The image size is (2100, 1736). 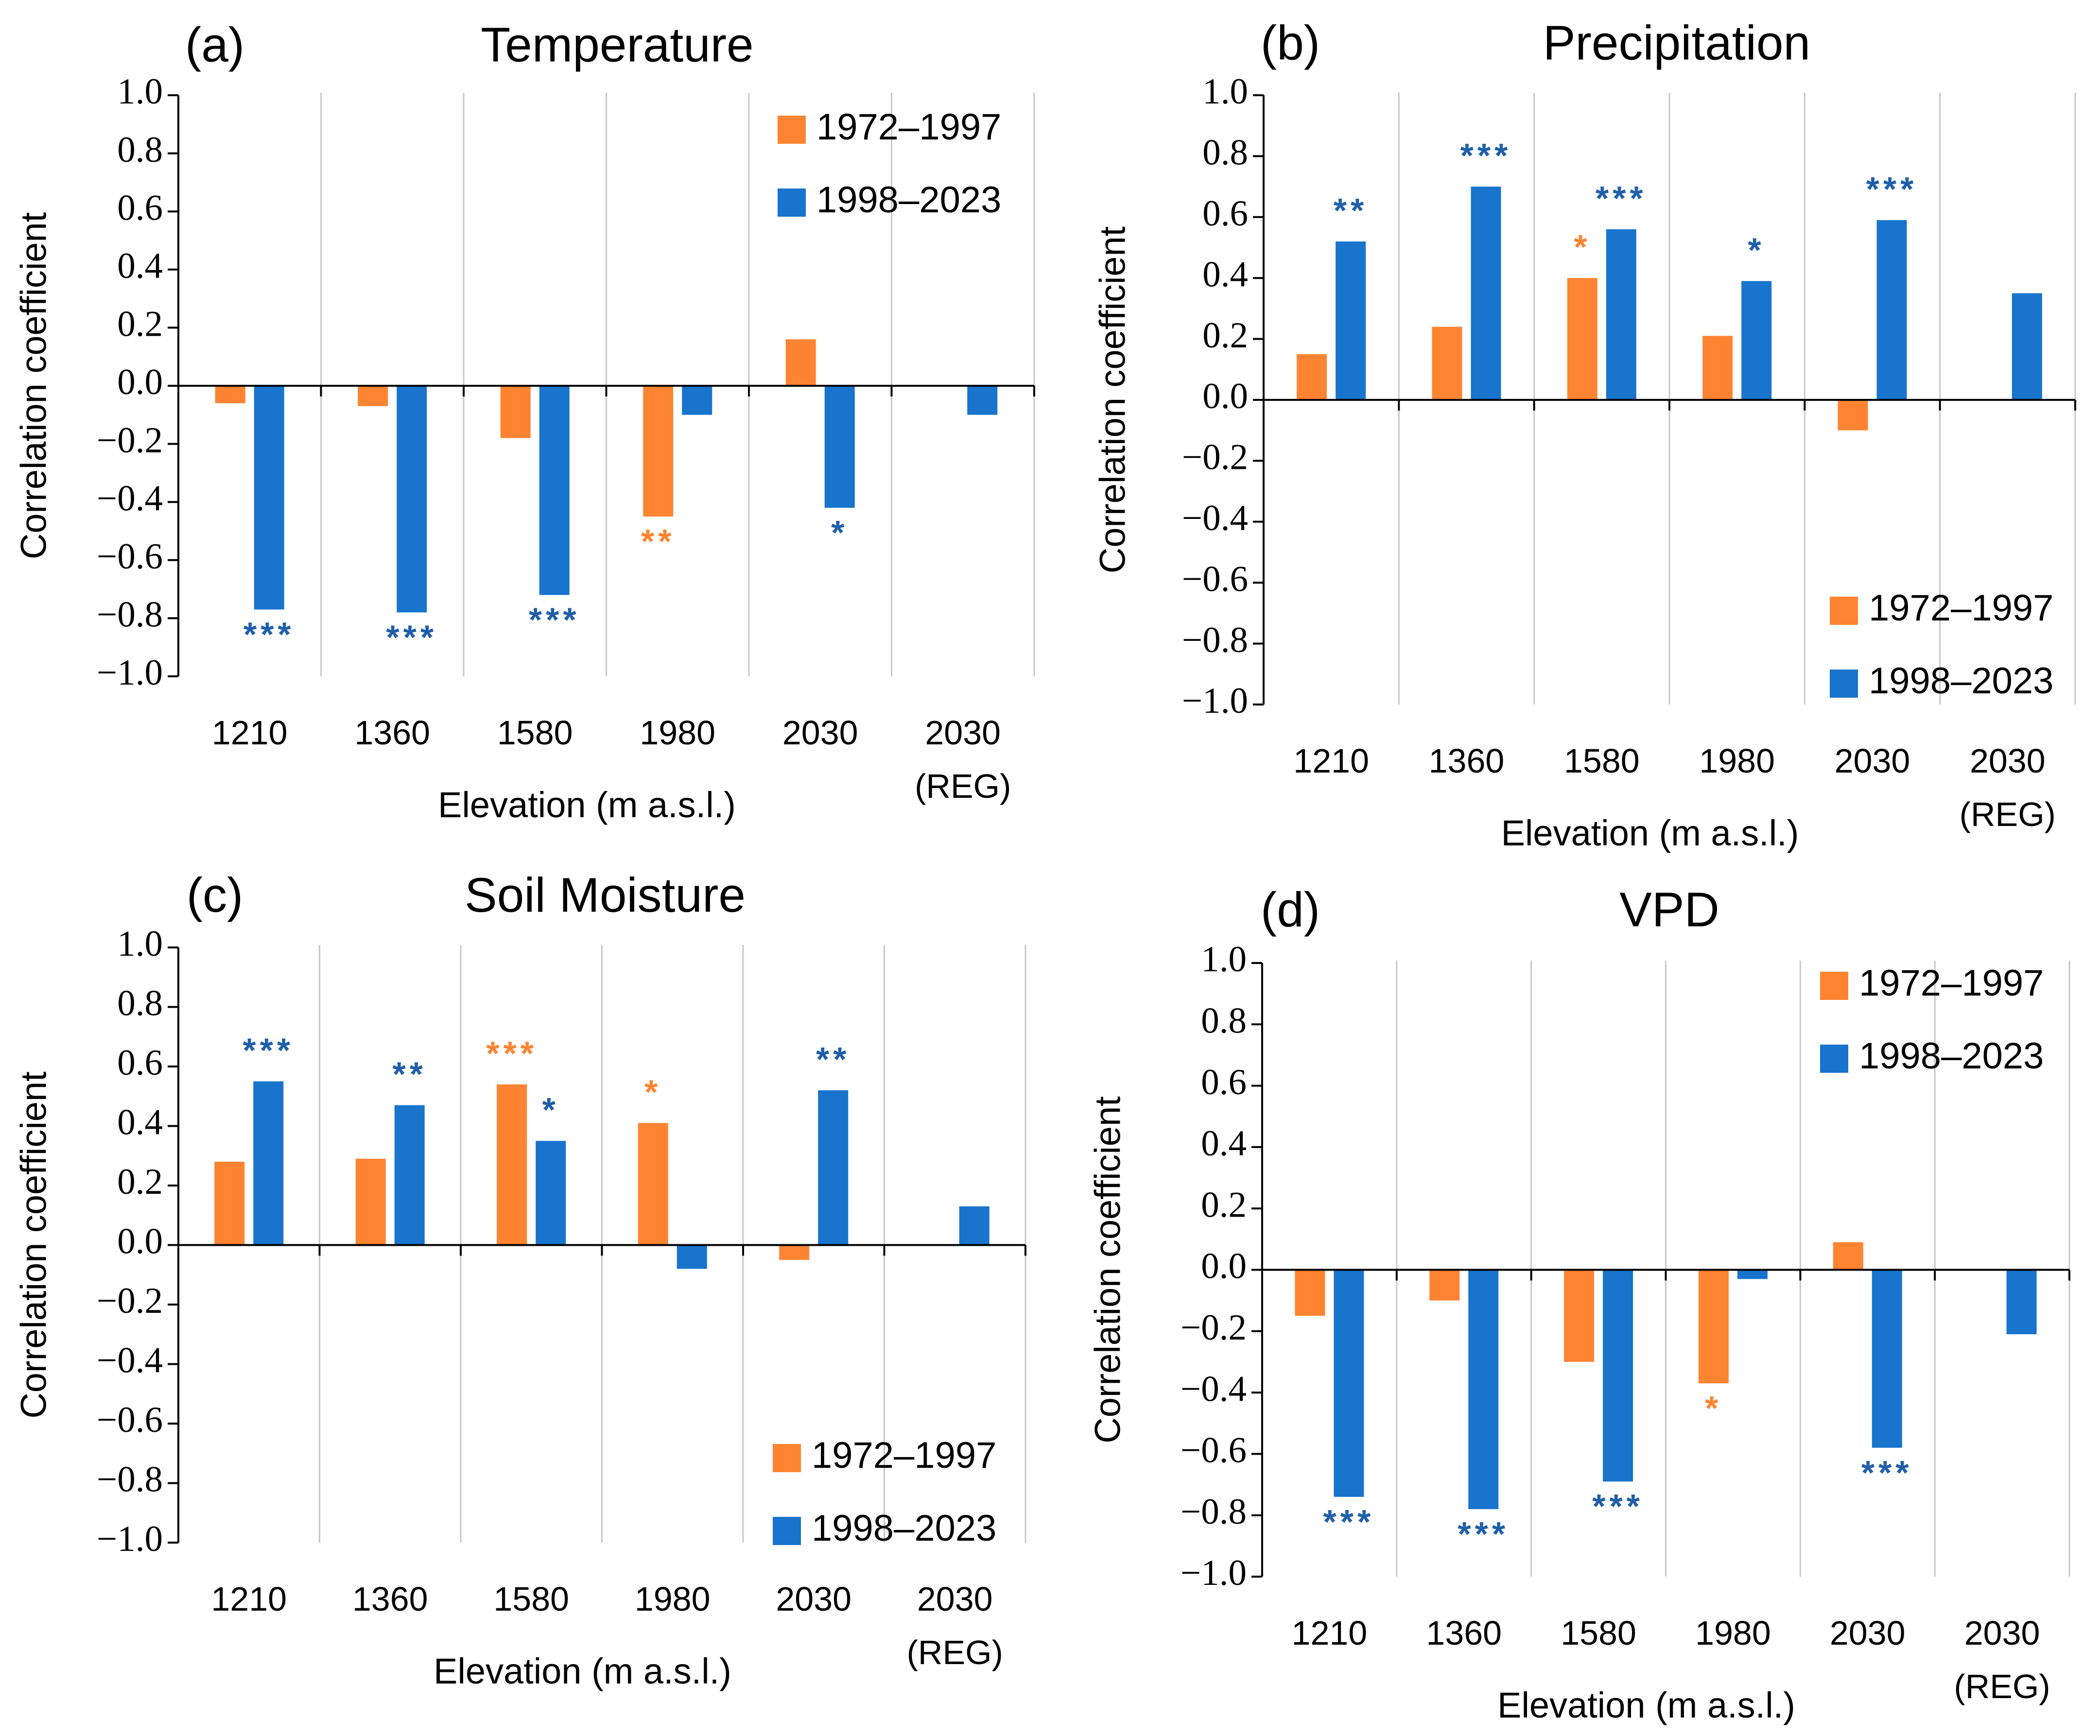 What do you see at coordinates (1213, 1450) in the screenshot?
I see `y-tick-label: −0.6` at bounding box center [1213, 1450].